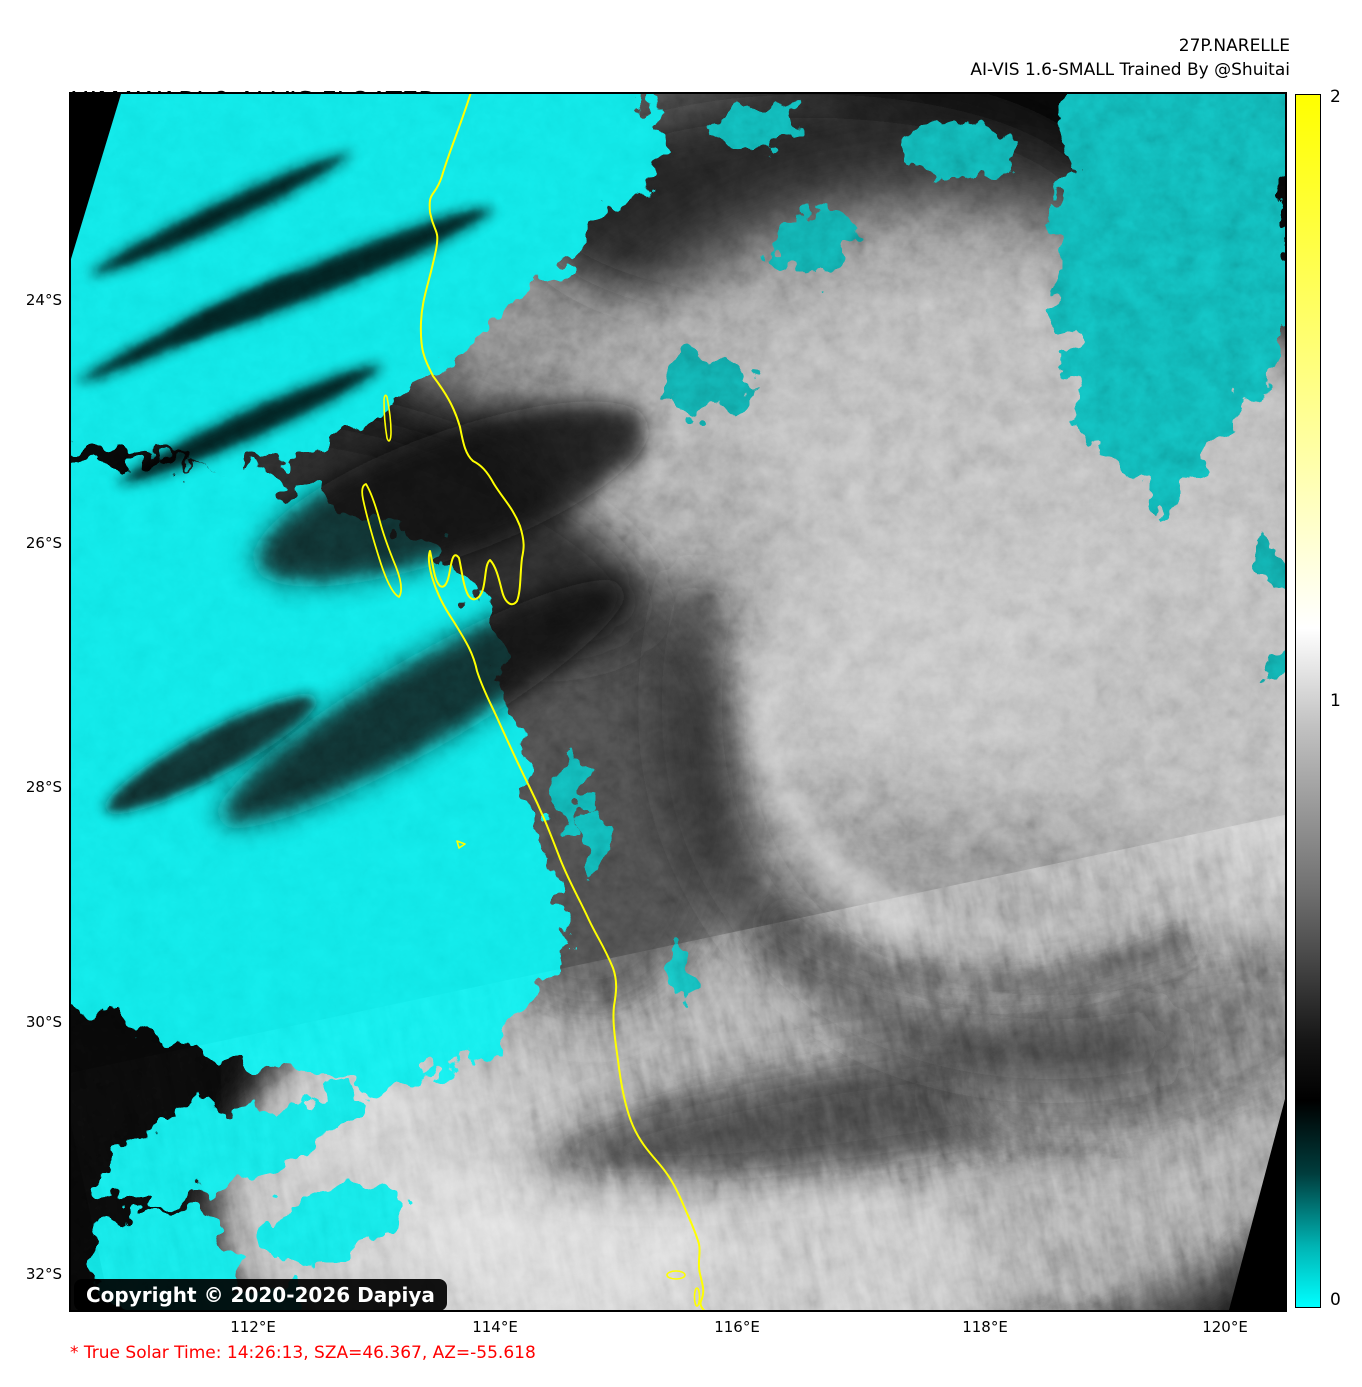 This screenshot has width=1362, height=1387. I want to click on lat-tick-26s: 26°S, so click(43, 543).